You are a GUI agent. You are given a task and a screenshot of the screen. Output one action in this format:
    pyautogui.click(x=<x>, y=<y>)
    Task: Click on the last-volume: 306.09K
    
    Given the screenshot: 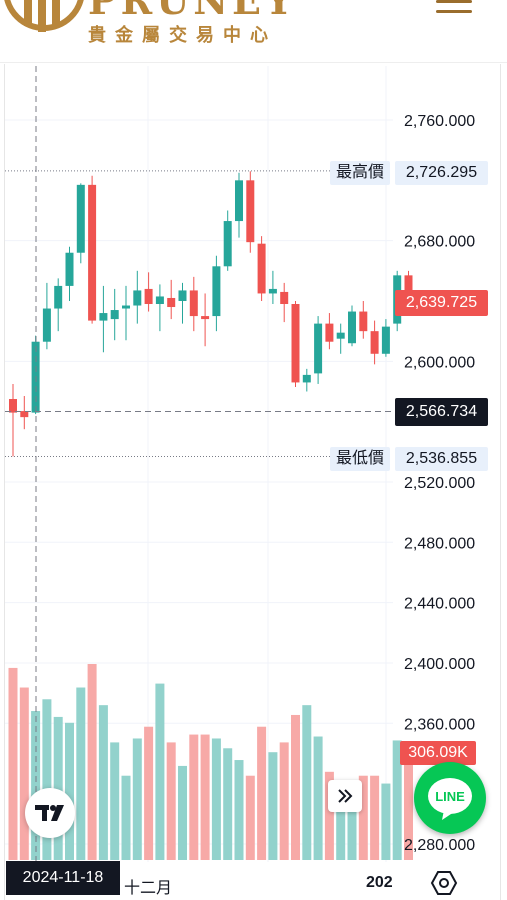 What is the action you would take?
    pyautogui.click(x=438, y=752)
    